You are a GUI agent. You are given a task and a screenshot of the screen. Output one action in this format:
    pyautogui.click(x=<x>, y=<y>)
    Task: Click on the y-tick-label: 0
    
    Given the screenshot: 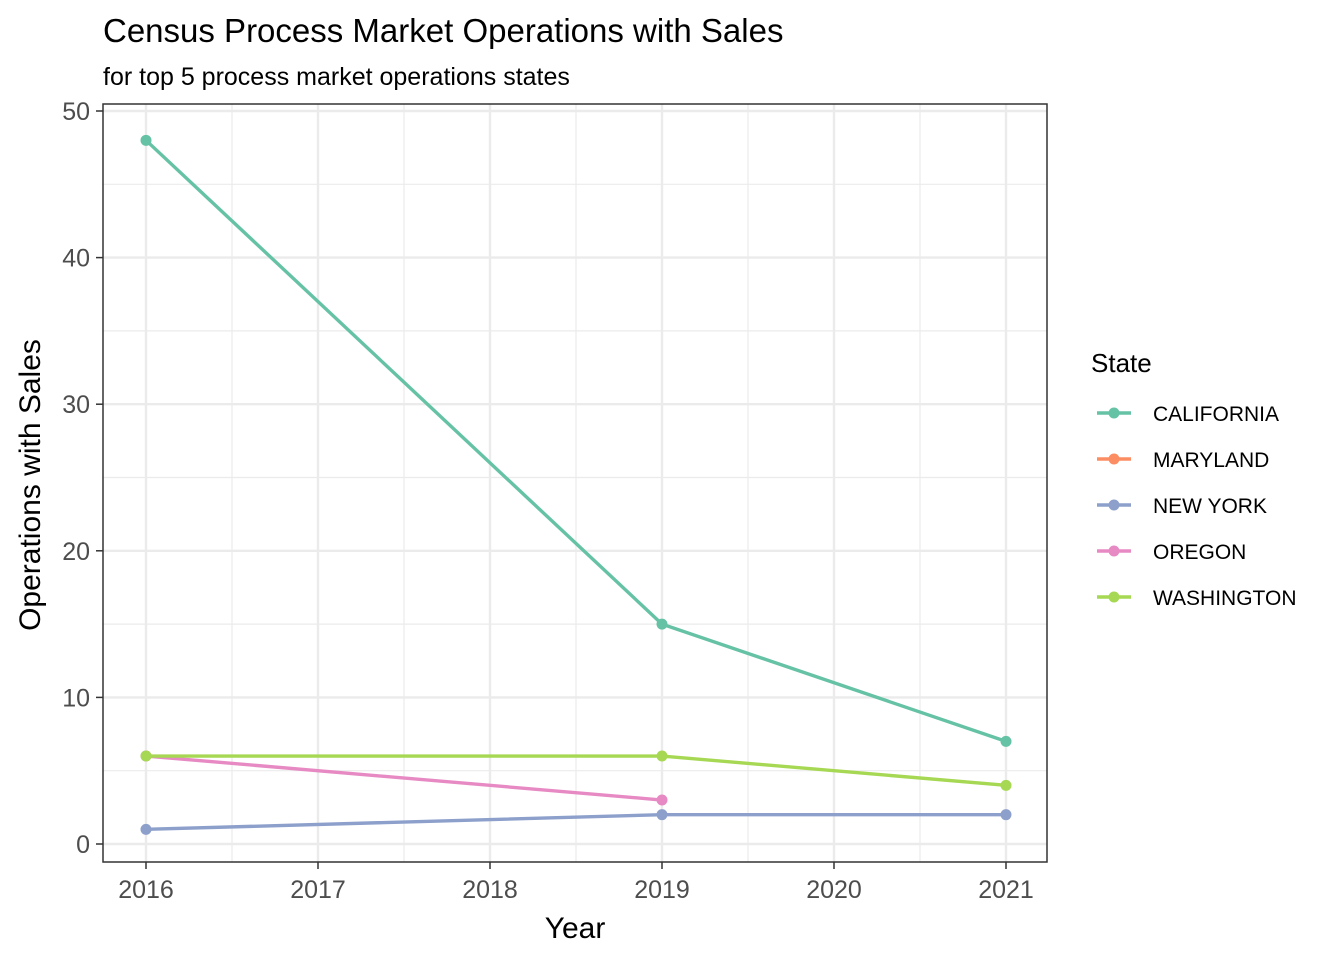 What is the action you would take?
    pyautogui.click(x=83, y=845)
    